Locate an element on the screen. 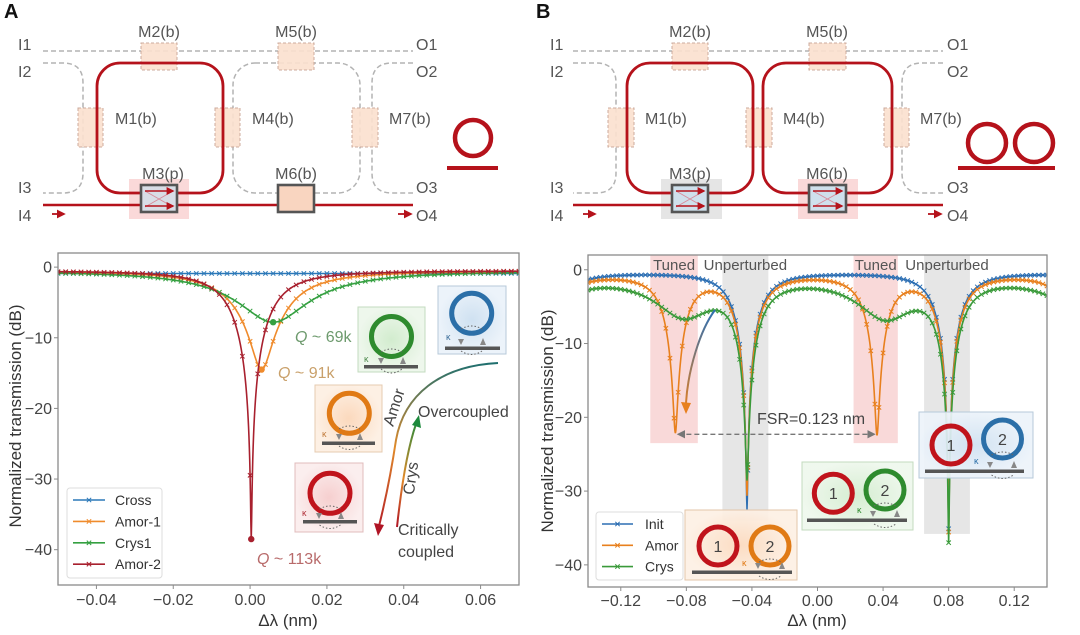 This screenshot has height=635, width=1080. ring-2-icon is located at coordinates (885, 490).